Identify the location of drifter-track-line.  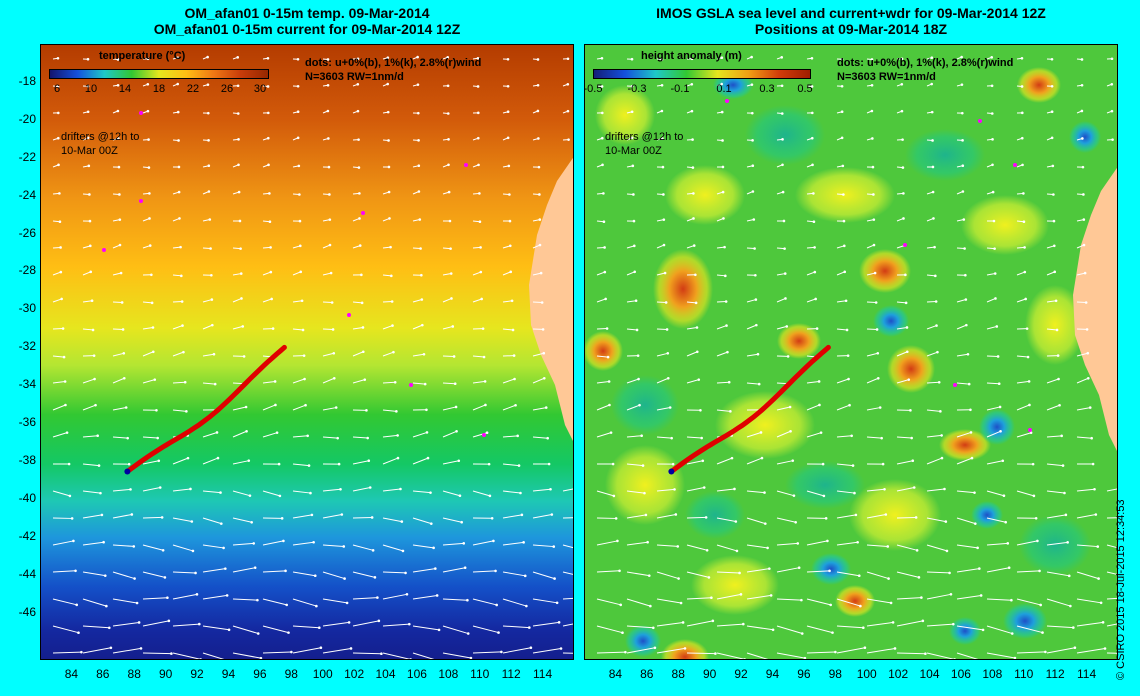
(205, 409).